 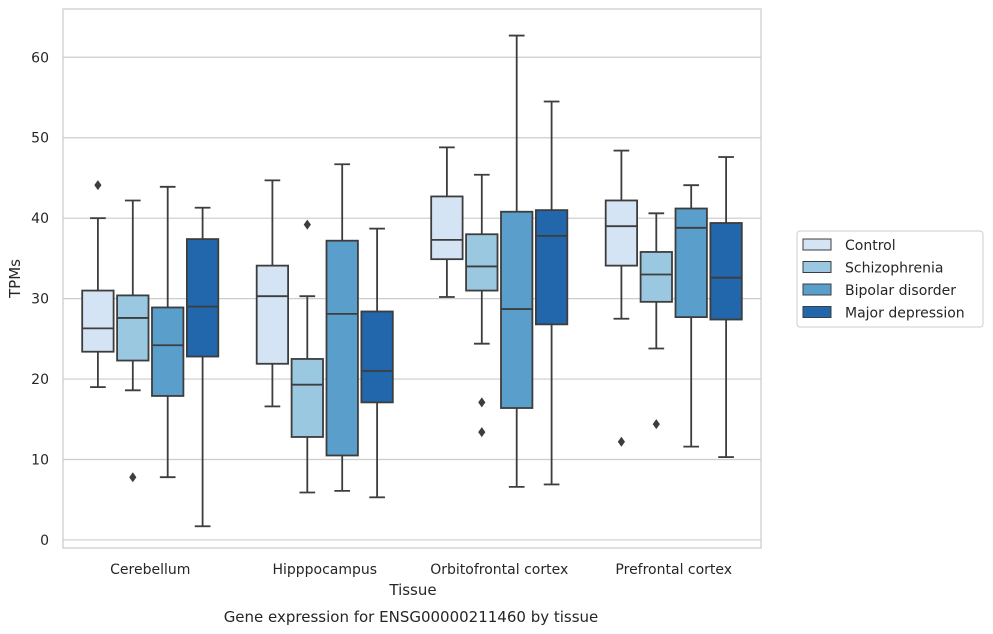 I want to click on legend-item-3: Bipolar disorder, so click(x=879, y=291).